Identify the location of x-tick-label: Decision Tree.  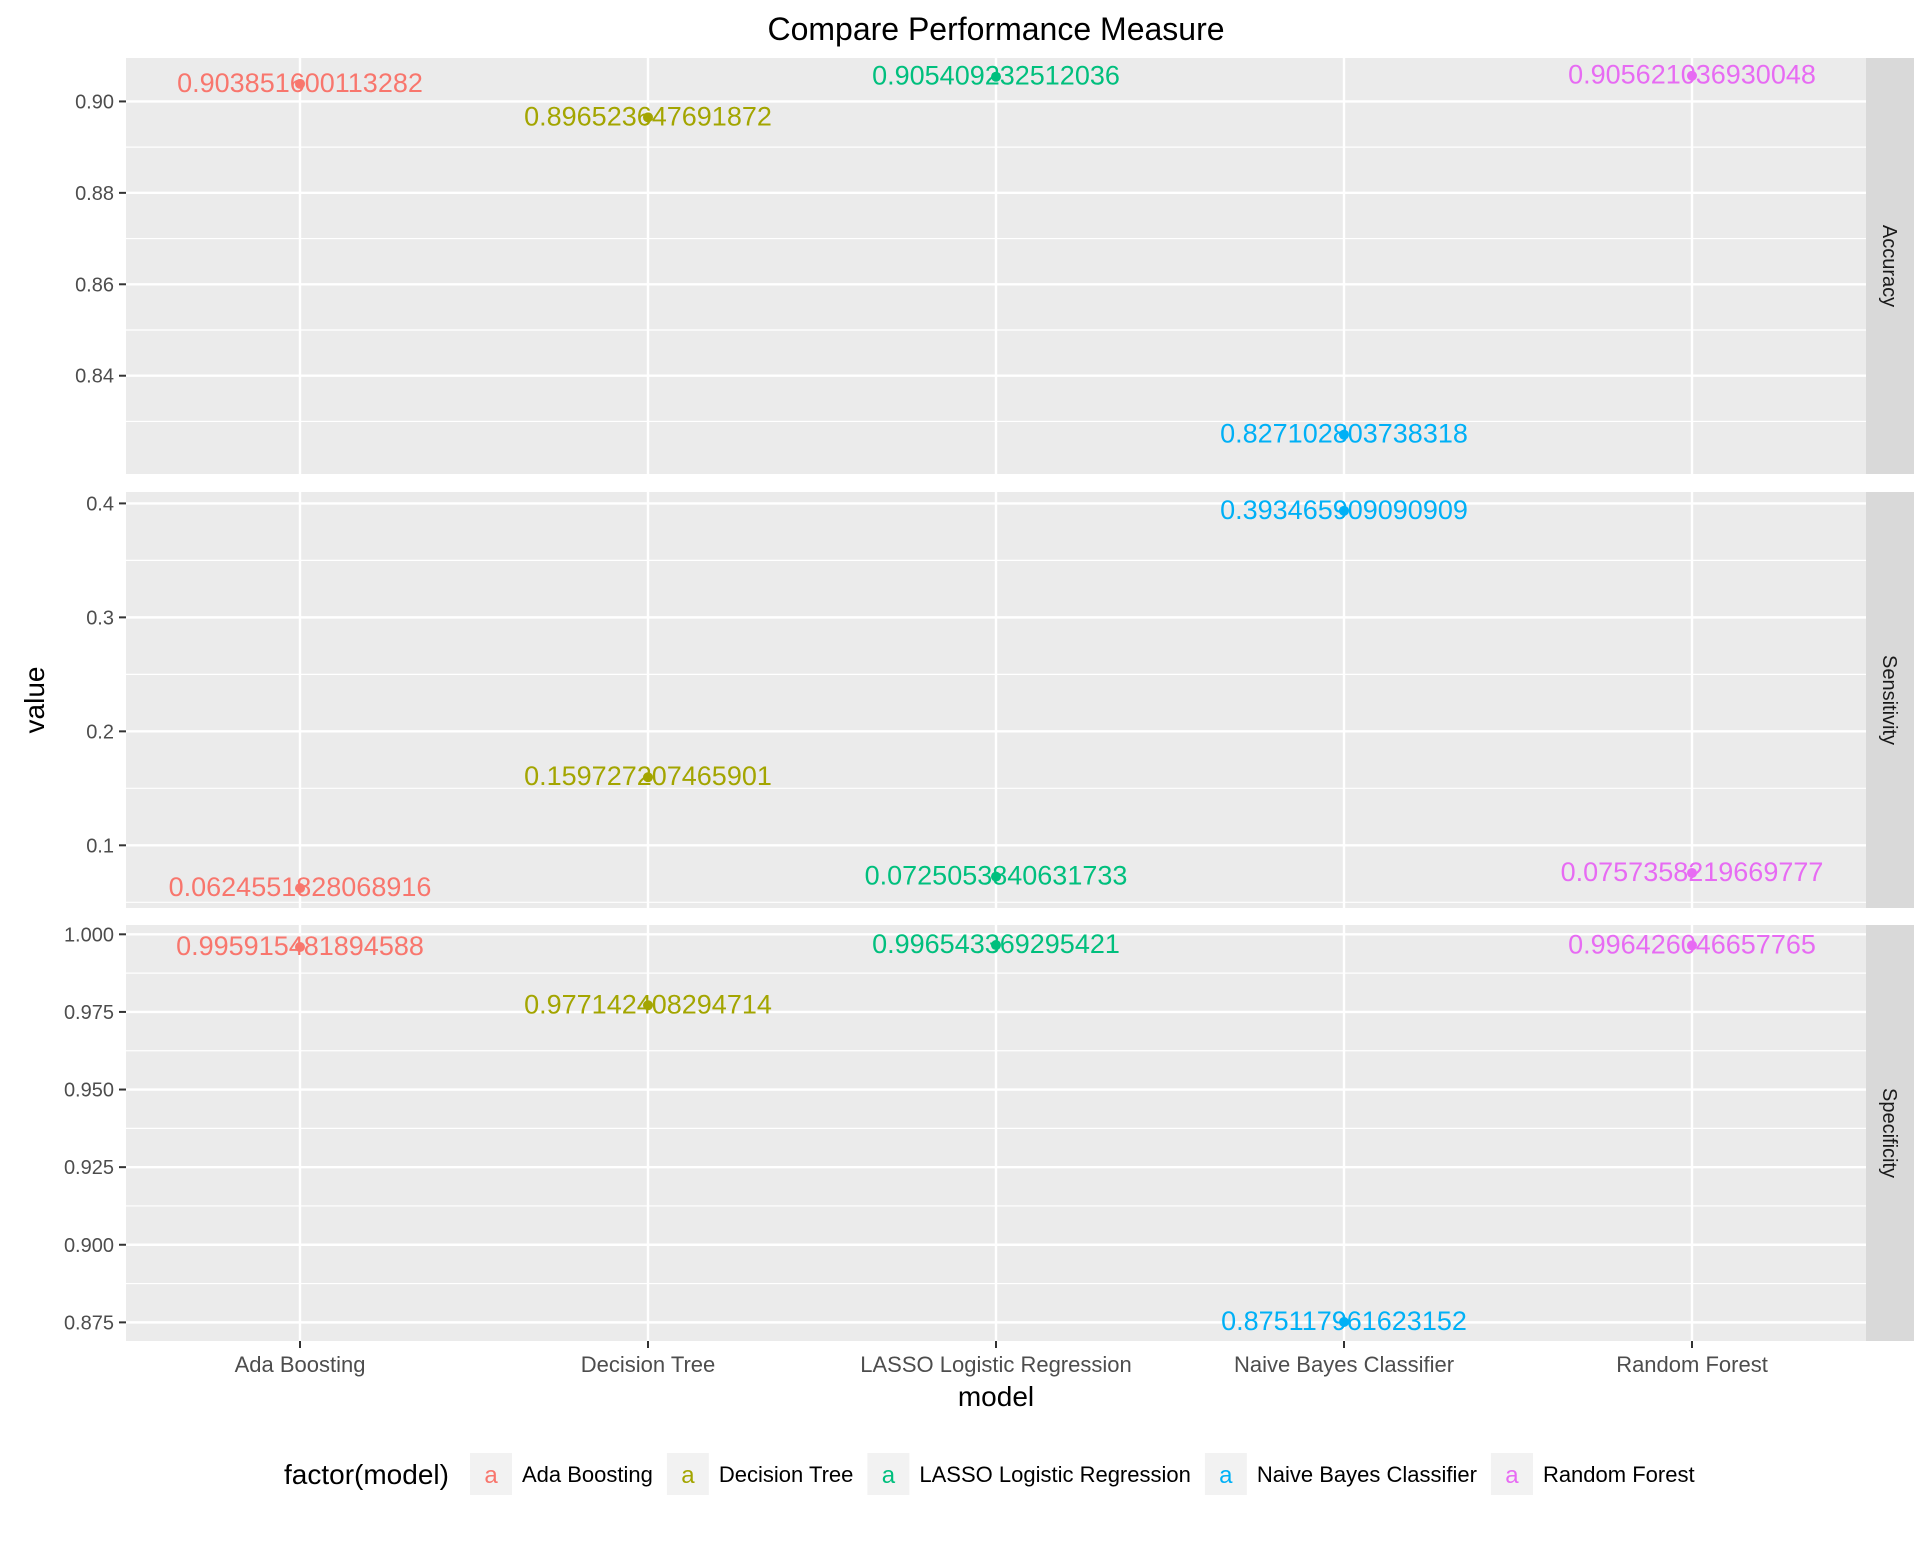
(648, 1364).